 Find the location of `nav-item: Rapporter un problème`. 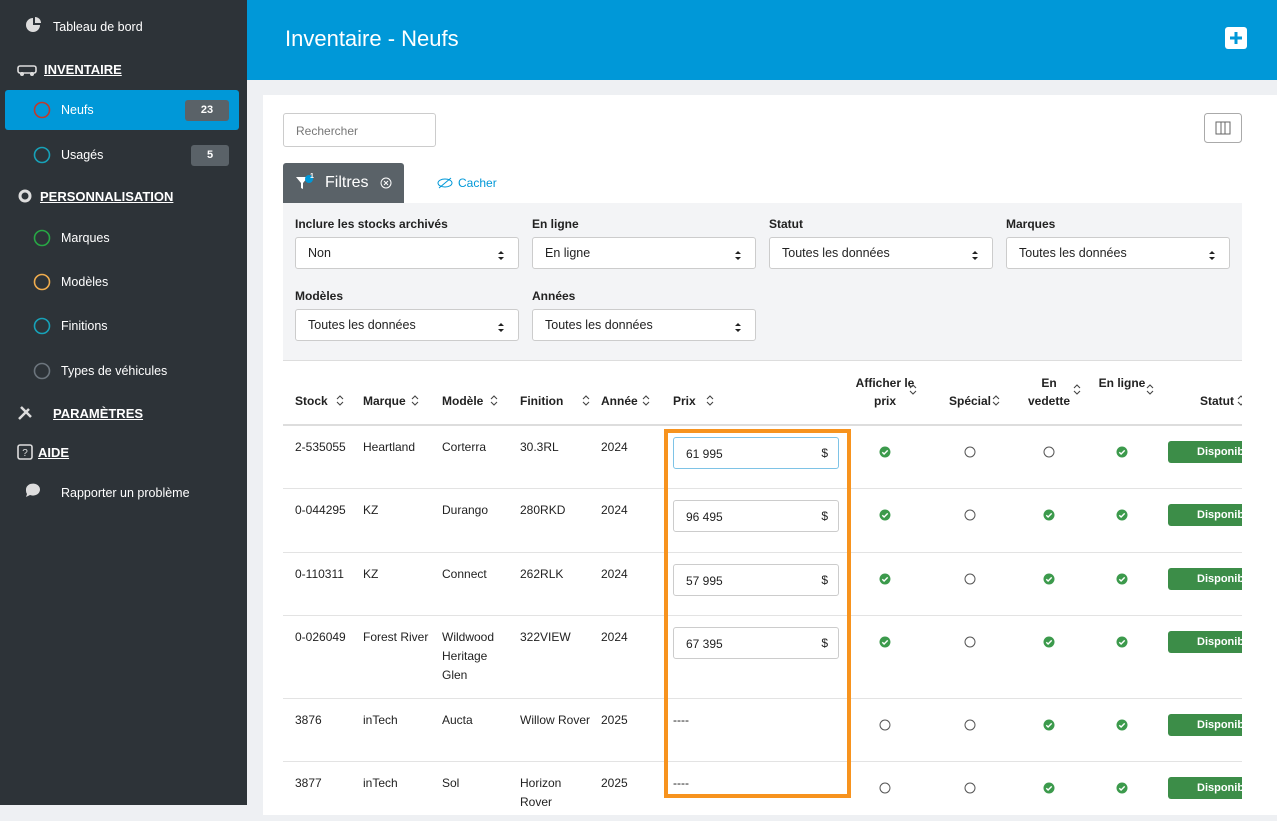

nav-item: Rapporter un problème is located at coordinates (125, 493).